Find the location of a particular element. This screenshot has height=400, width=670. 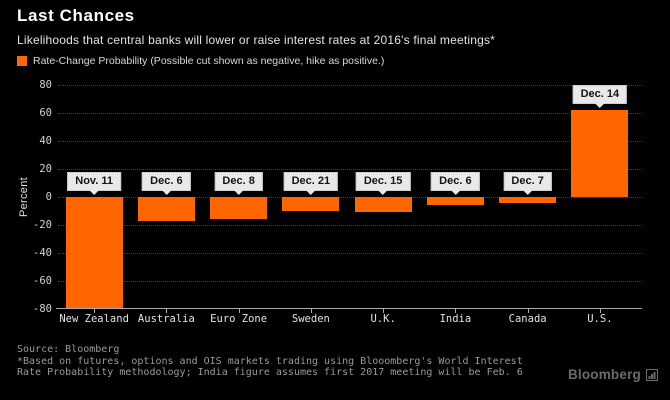

date-callout-india: Dec. 6 is located at coordinates (455, 183).